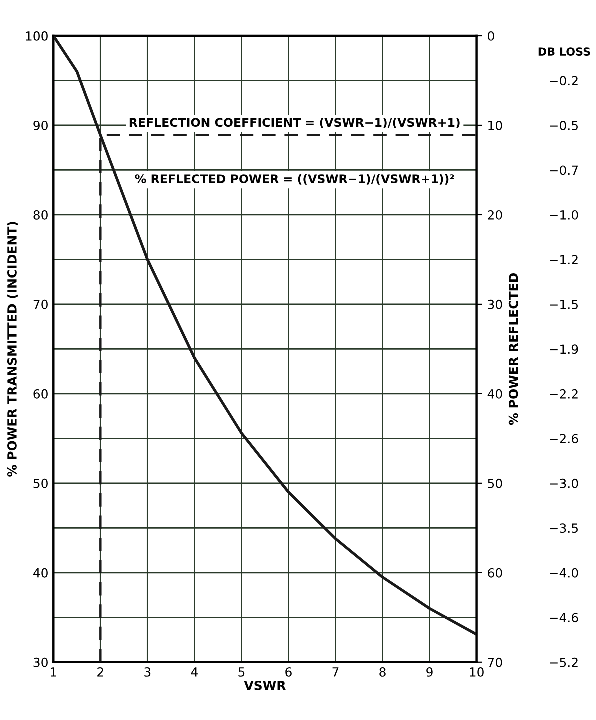  I want to click on x-tick-label: 4, so click(194, 672).